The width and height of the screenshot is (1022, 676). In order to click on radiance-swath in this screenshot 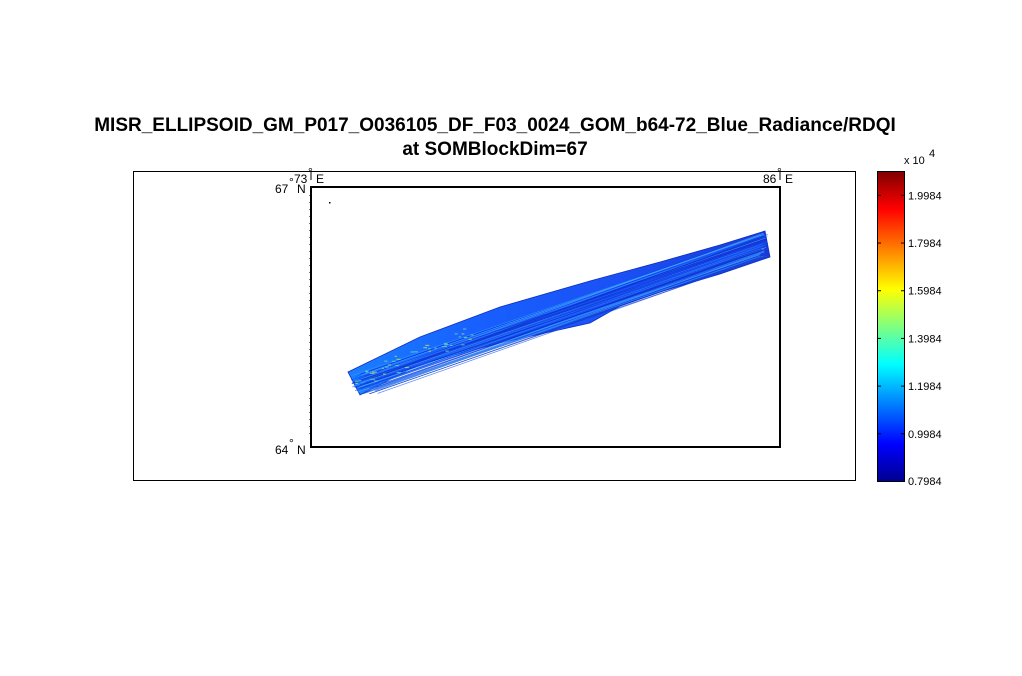, I will do `click(559, 313)`.